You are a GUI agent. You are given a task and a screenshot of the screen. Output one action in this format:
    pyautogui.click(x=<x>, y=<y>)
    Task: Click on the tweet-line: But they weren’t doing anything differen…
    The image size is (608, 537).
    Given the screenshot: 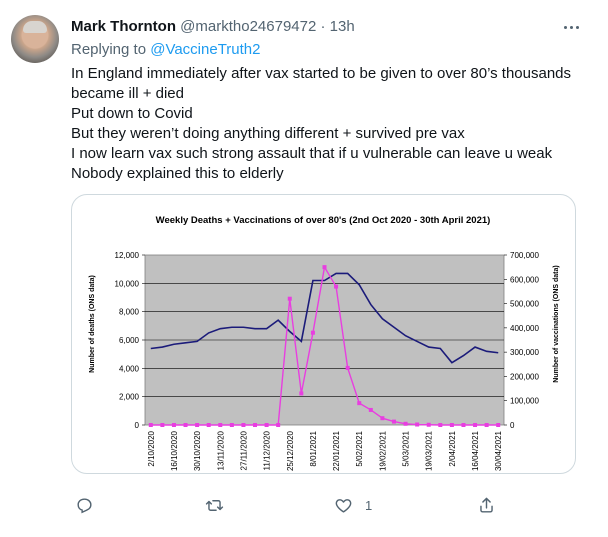 What is the action you would take?
    pyautogui.click(x=268, y=133)
    